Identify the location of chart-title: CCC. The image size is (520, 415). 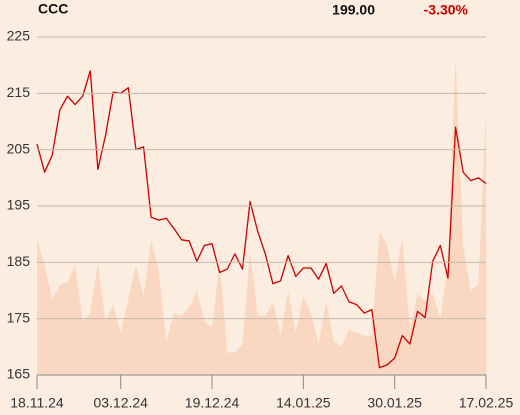
(53, 9).